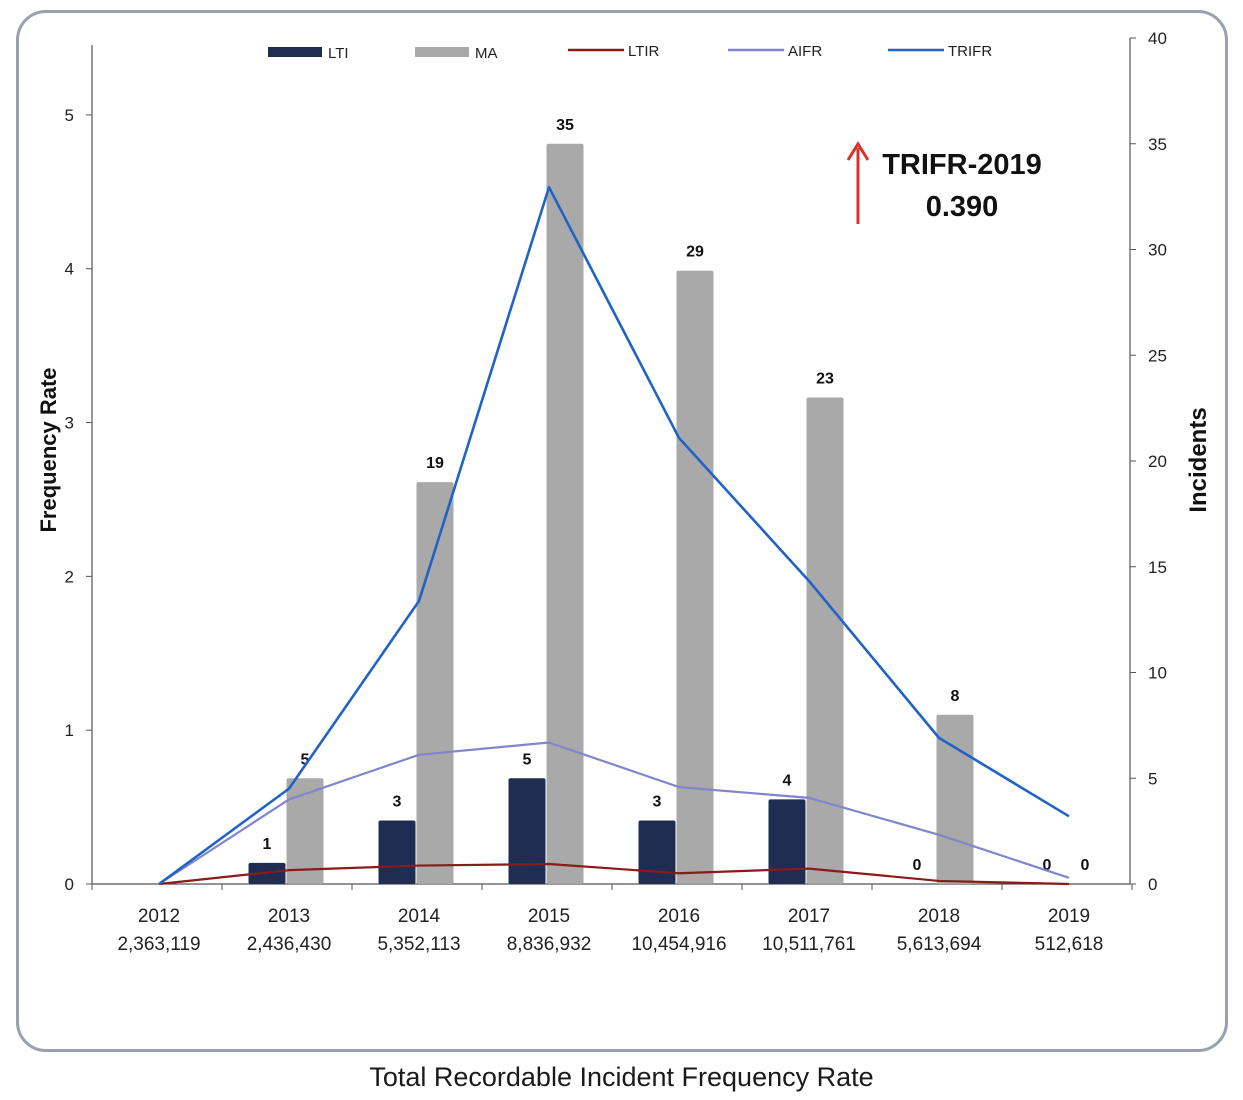 Image resolution: width=1243 pixels, height=1100 pixels. I want to click on legend-swatch-lti, so click(295, 52).